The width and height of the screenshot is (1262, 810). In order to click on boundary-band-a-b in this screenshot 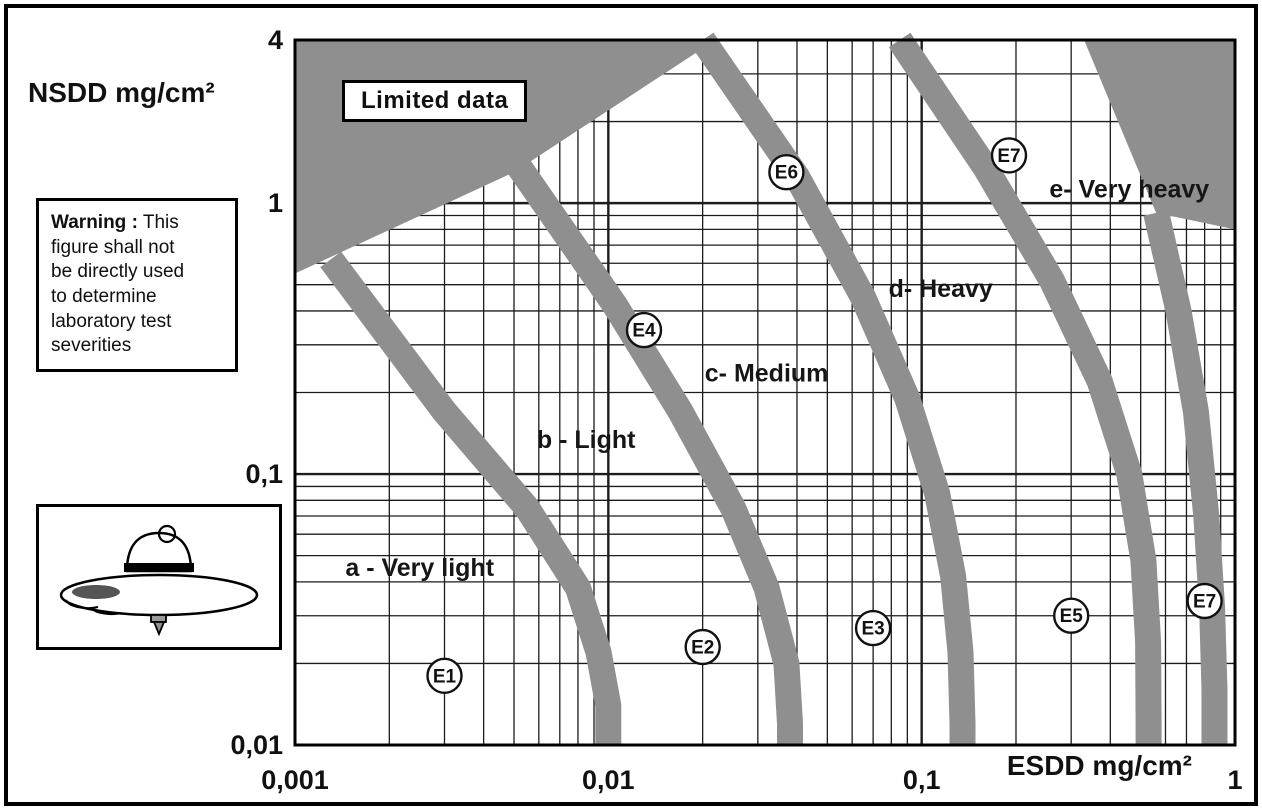, I will do `click(471, 498)`.